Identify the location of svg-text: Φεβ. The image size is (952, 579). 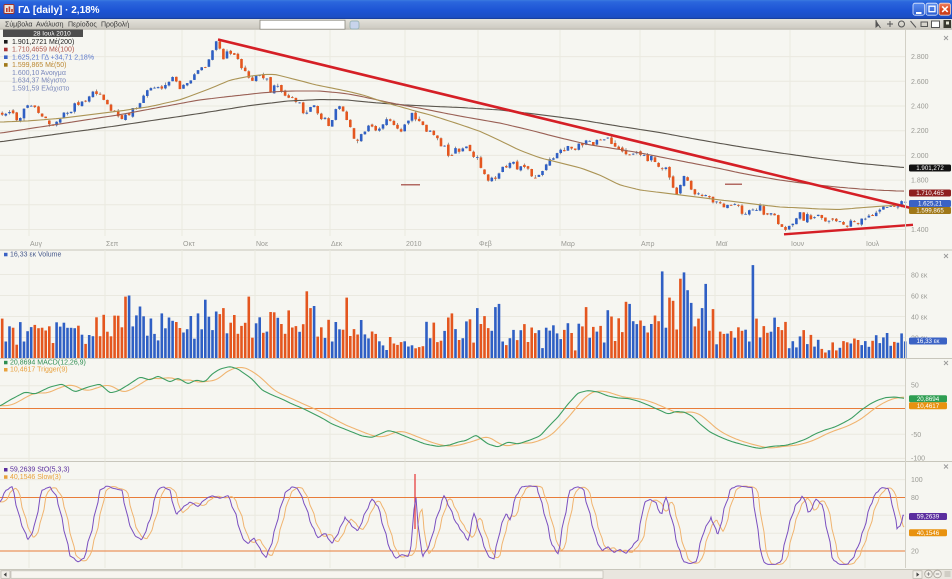
(485, 244).